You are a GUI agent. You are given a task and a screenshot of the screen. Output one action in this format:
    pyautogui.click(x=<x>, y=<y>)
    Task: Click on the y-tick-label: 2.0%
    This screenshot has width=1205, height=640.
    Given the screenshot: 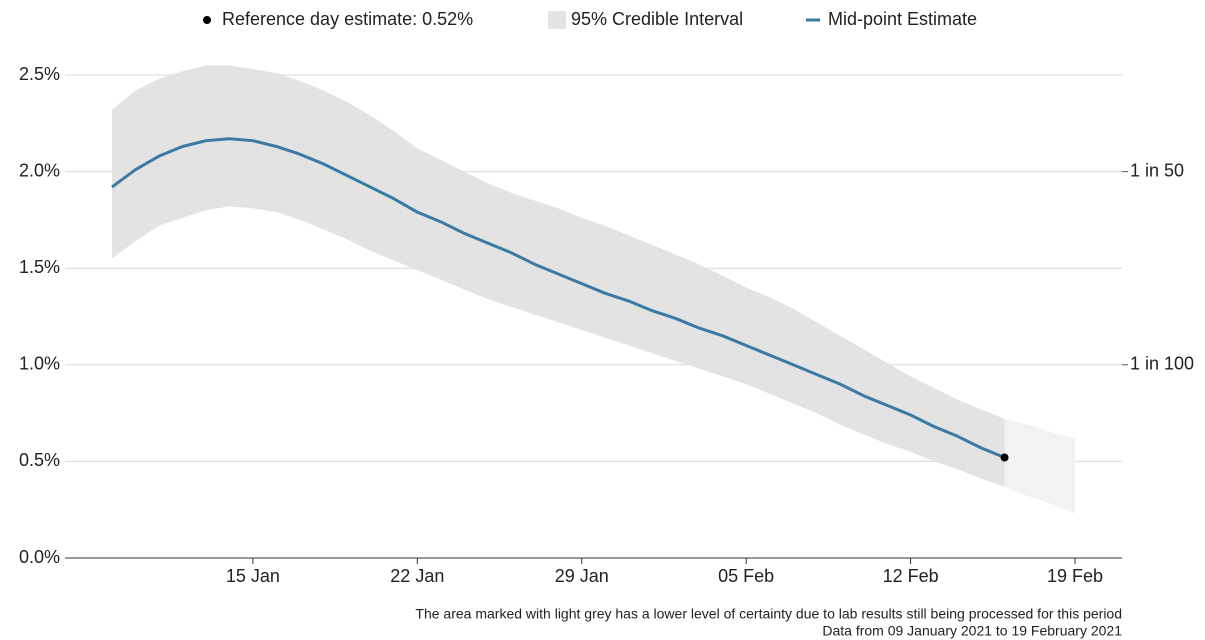 What is the action you would take?
    pyautogui.click(x=39, y=170)
    